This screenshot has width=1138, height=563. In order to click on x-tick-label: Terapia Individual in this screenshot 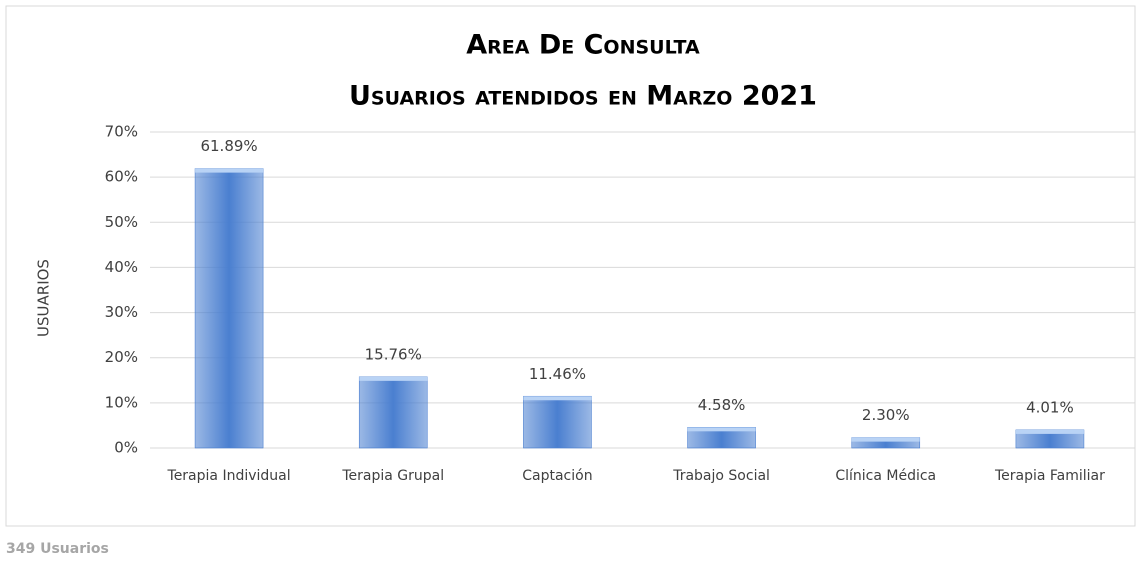, I will do `click(229, 476)`.